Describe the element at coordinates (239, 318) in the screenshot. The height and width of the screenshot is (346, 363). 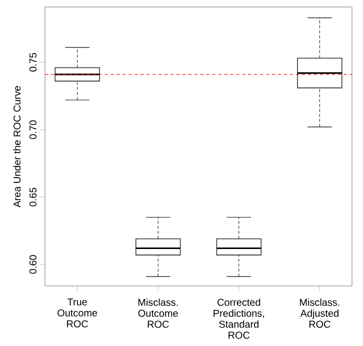
I see `x-tick-label: Corrected Predictions, Standard ROC` at that location.